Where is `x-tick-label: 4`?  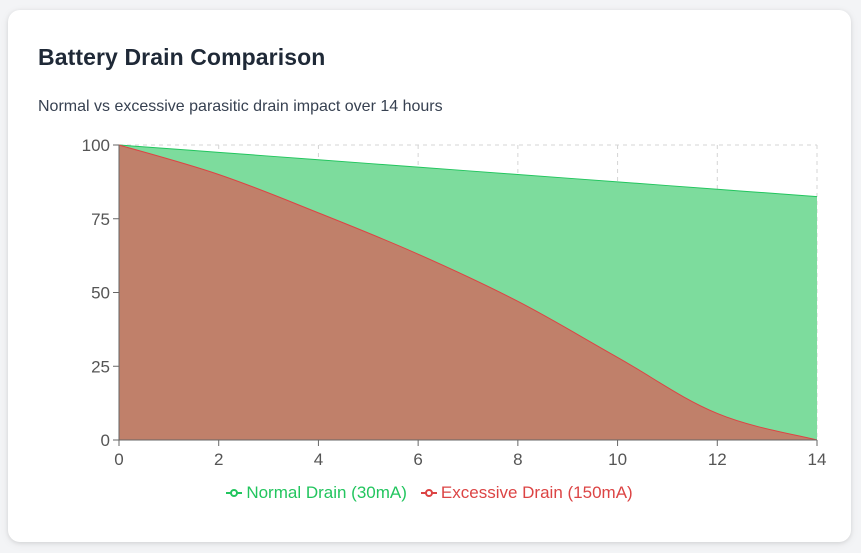
x-tick-label: 4 is located at coordinates (318, 459).